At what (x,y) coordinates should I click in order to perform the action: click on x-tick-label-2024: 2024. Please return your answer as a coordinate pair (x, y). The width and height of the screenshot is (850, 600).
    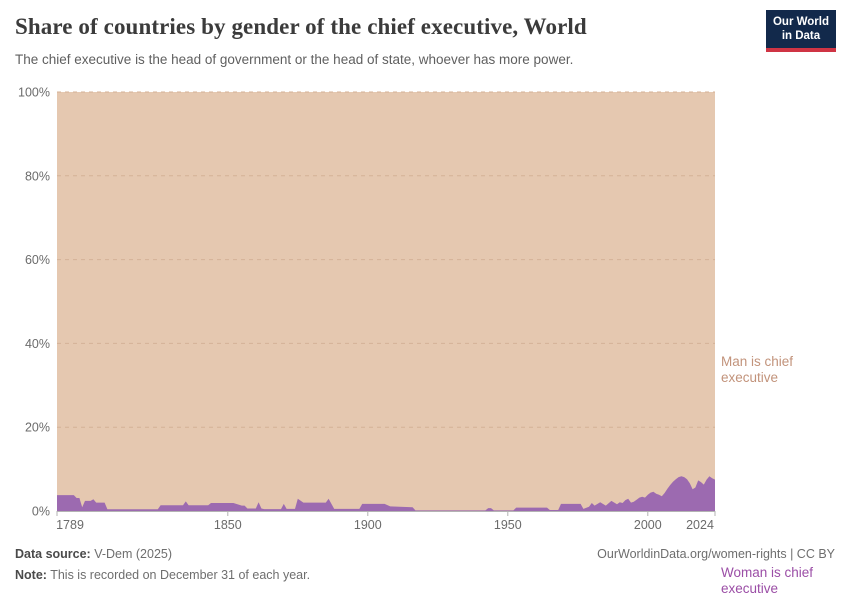
    Looking at the image, I should click on (700, 525).